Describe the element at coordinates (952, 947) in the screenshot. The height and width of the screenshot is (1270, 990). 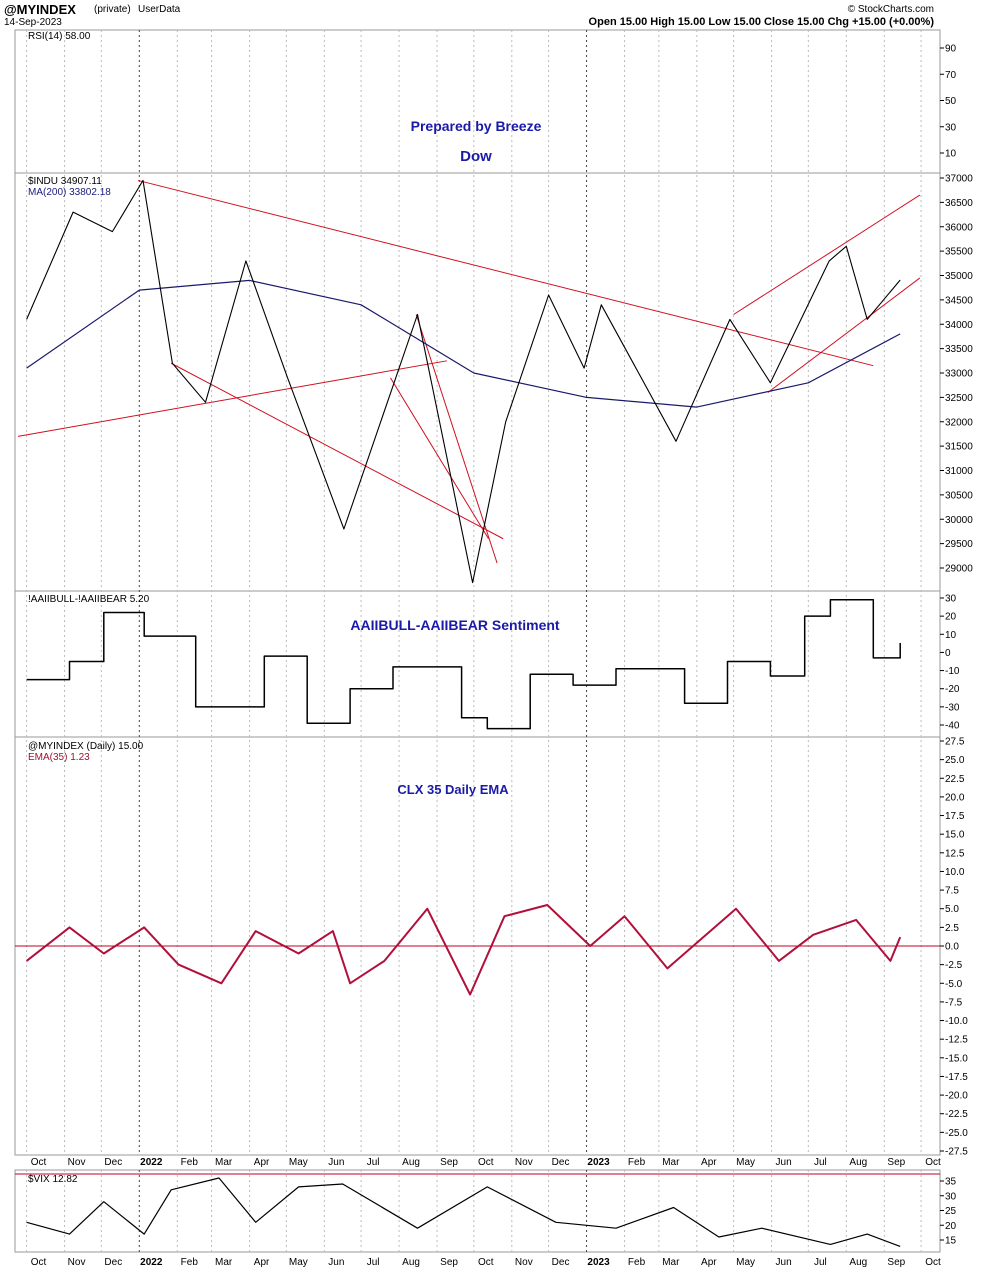
I see `clx-tick-label: 0.0` at that location.